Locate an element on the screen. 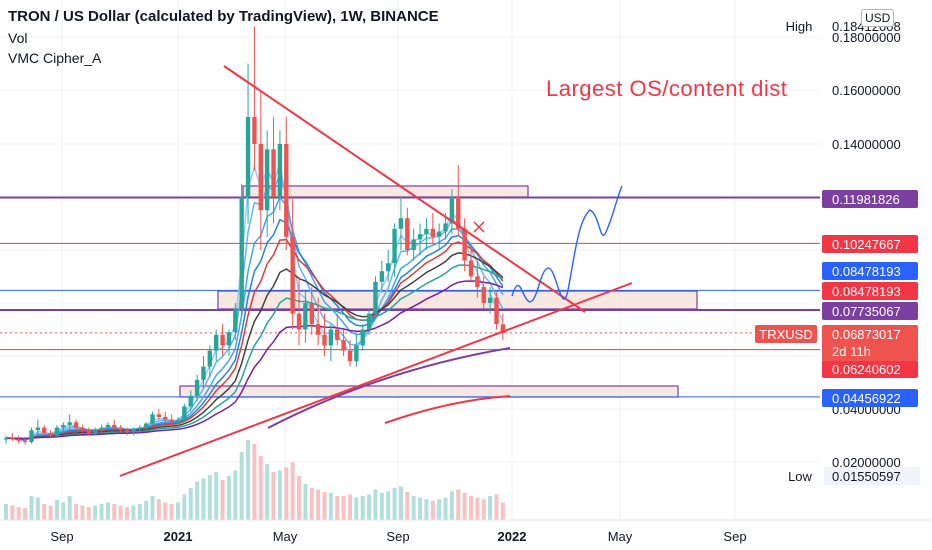 The image size is (932, 550). price-badge-value: 0.06873017 is located at coordinates (866, 334).